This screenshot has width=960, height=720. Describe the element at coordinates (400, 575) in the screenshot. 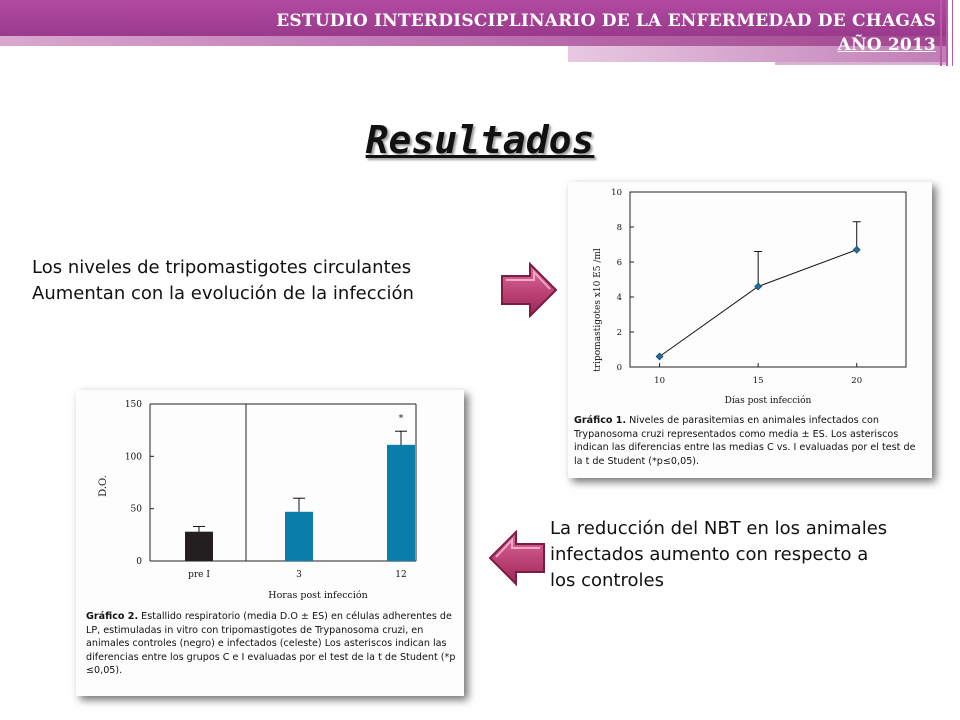

I see `x-tick-label: 12` at that location.